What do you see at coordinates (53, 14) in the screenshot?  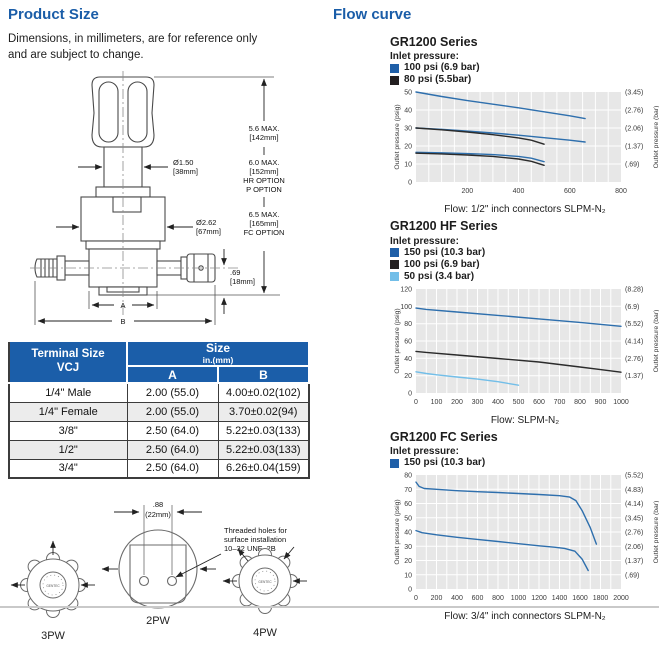 I see `product-size-heading: Product Size` at bounding box center [53, 14].